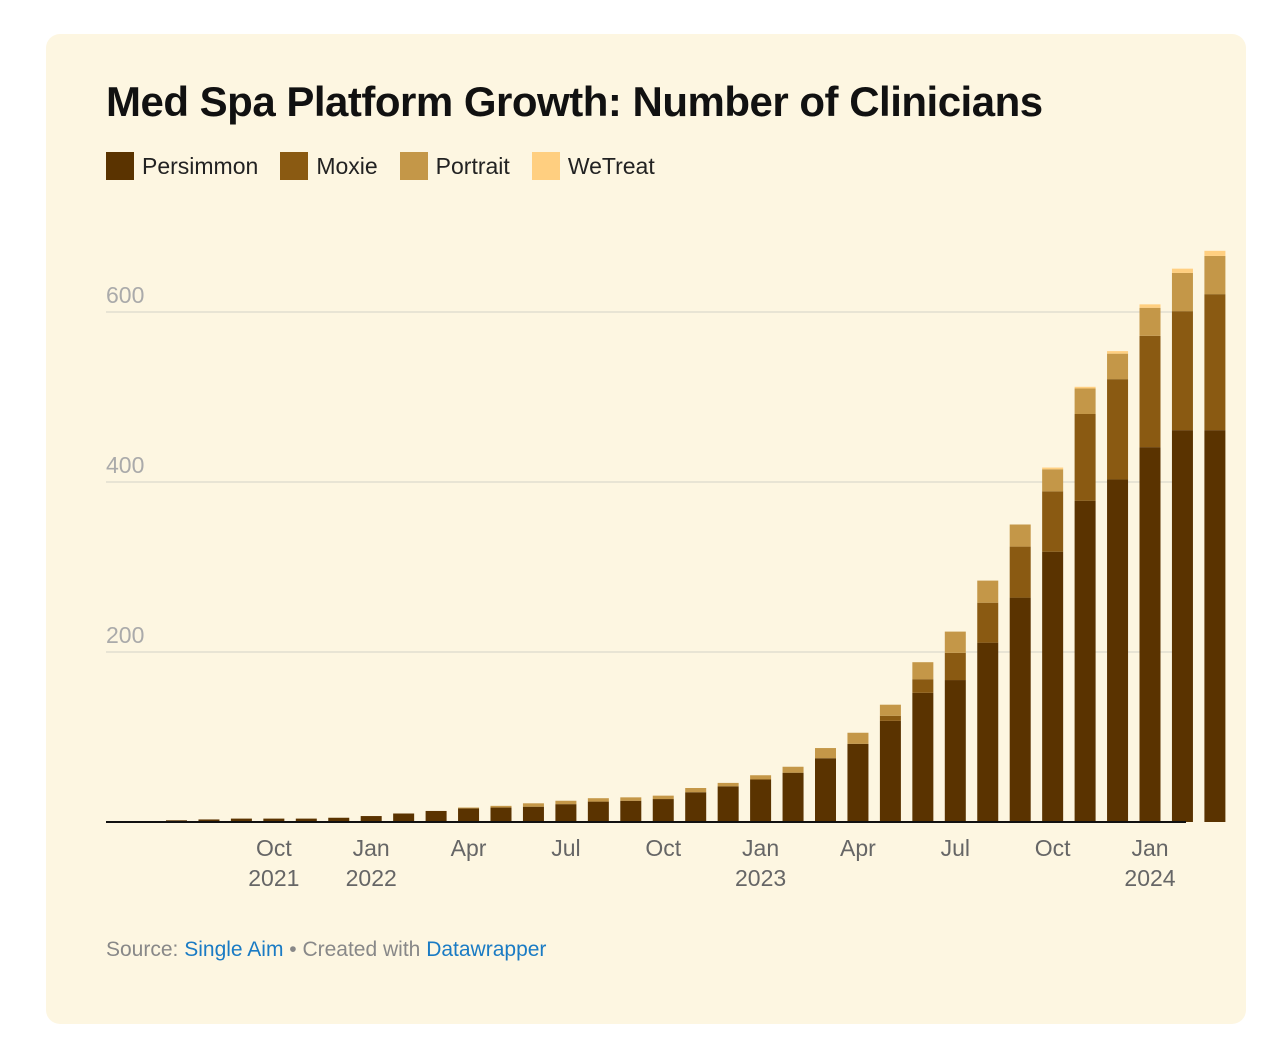 The image size is (1286, 1058). What do you see at coordinates (125, 465) in the screenshot?
I see `y-tick-label: 400` at bounding box center [125, 465].